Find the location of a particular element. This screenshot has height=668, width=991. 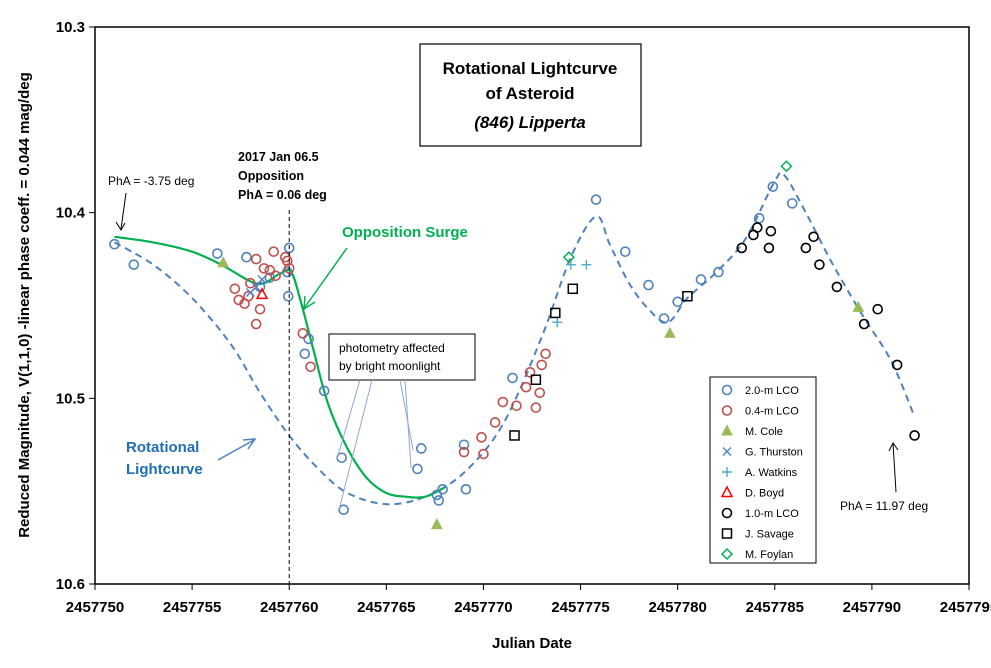

x-tick-label: 2457775 is located at coordinates (580, 607).